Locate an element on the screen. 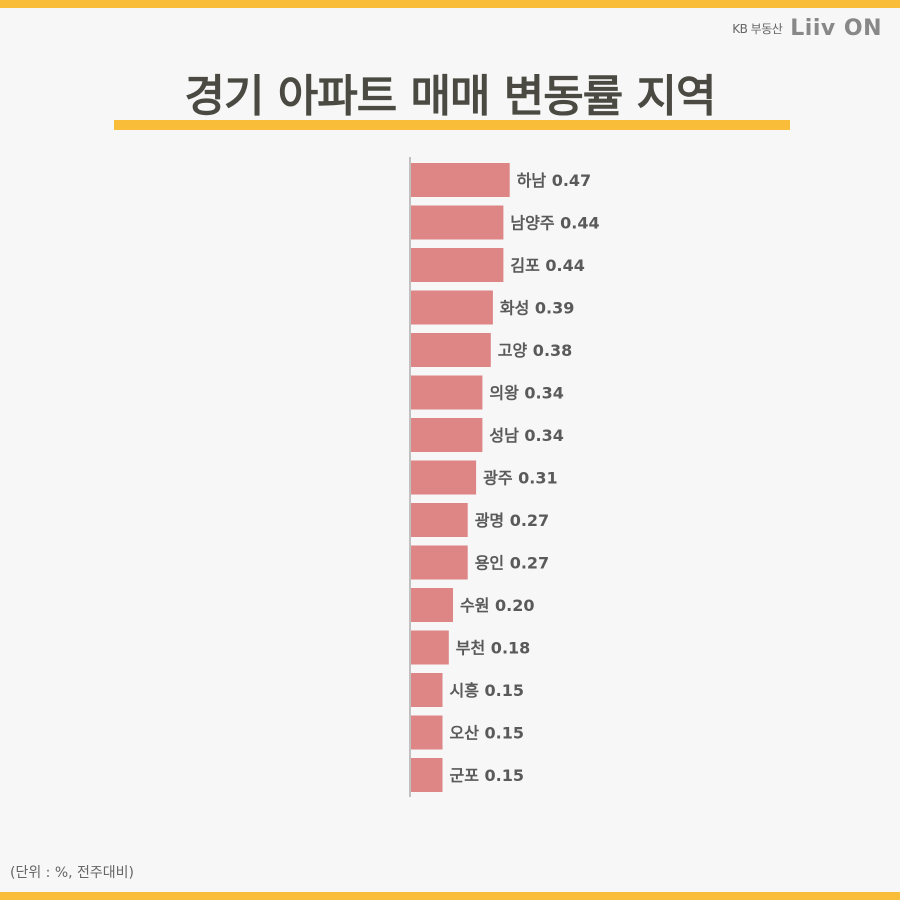 The width and height of the screenshot is (900, 900). bottom-accent-bar is located at coordinates (450, 896).